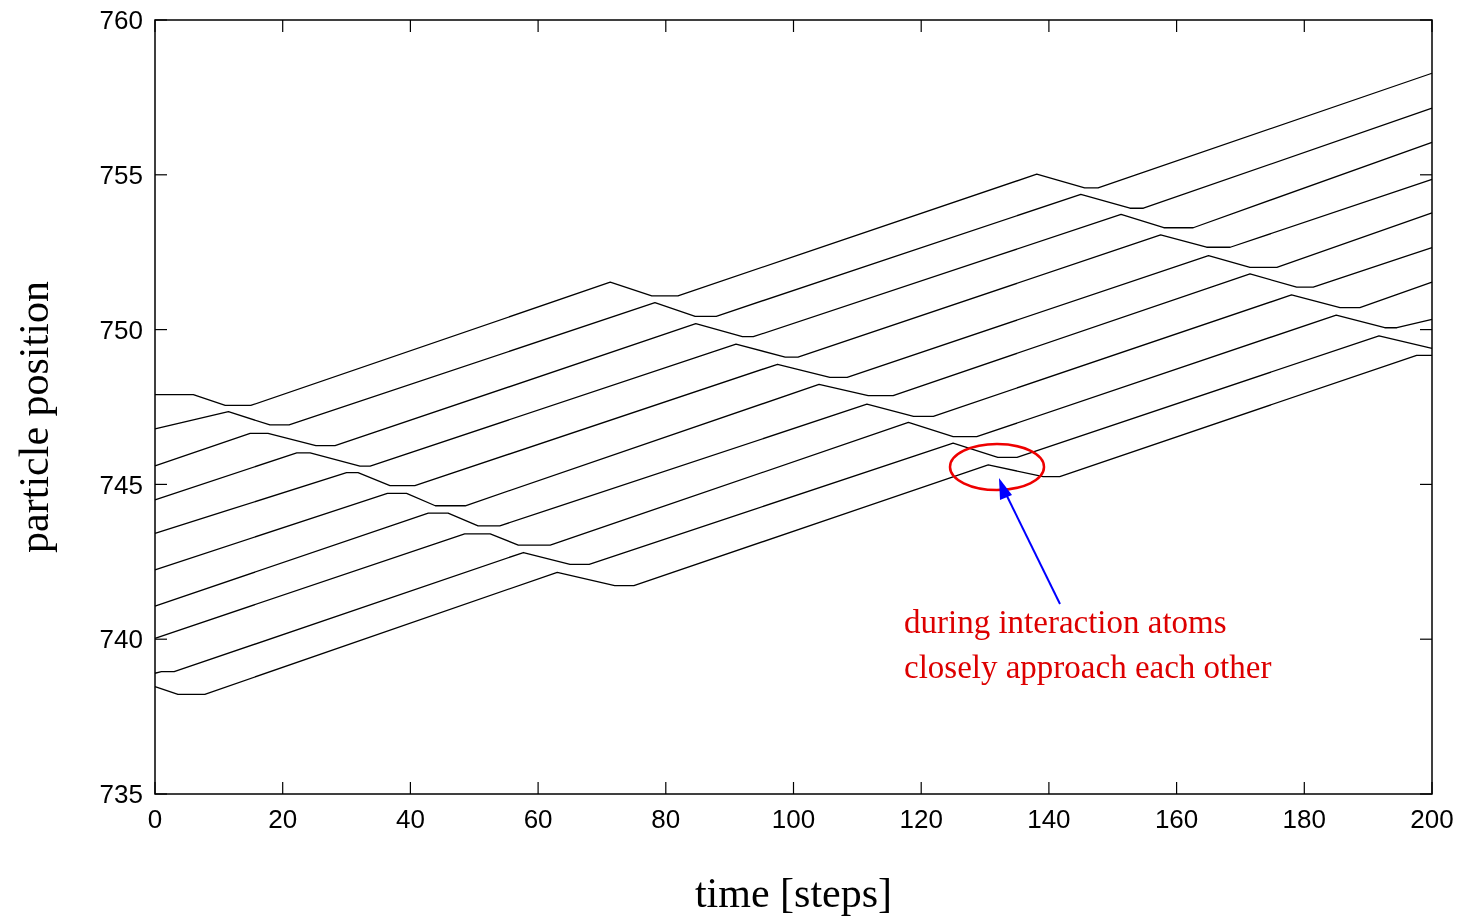  I want to click on x-tick-label: 60, so click(538, 819).